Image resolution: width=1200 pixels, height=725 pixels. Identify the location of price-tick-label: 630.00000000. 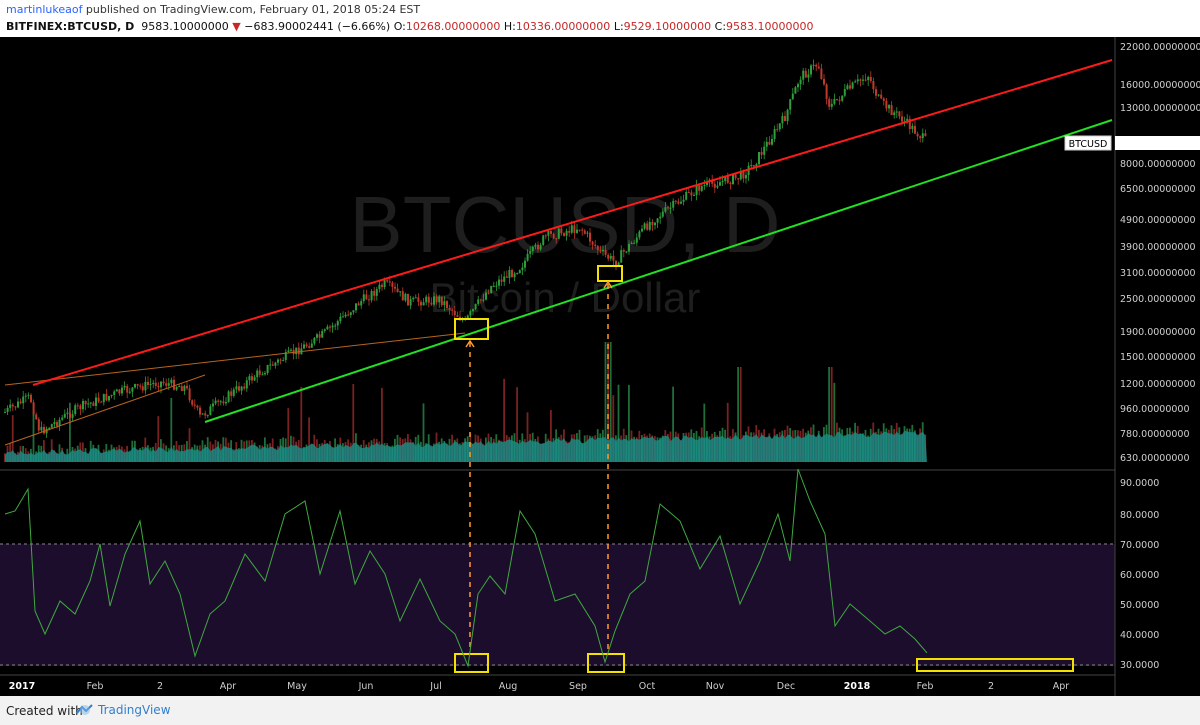
(1155, 458).